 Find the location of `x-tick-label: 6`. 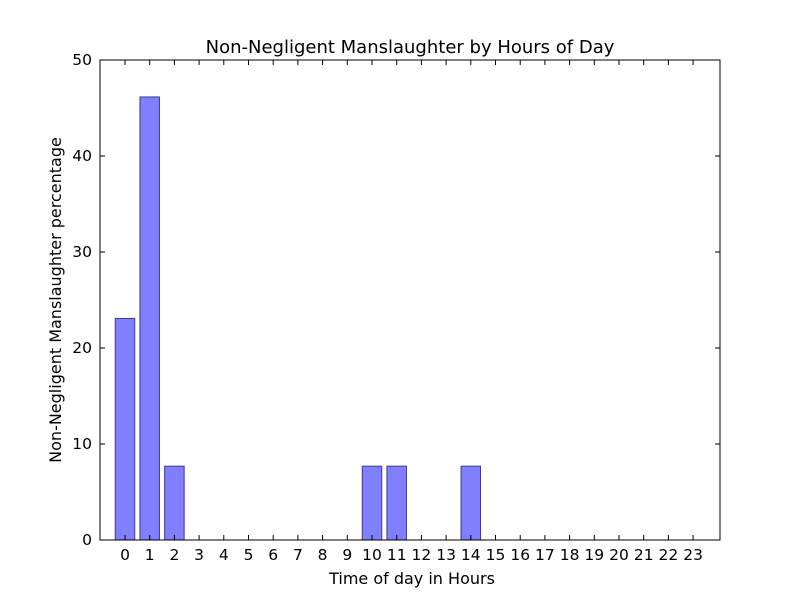

x-tick-label: 6 is located at coordinates (273, 555).